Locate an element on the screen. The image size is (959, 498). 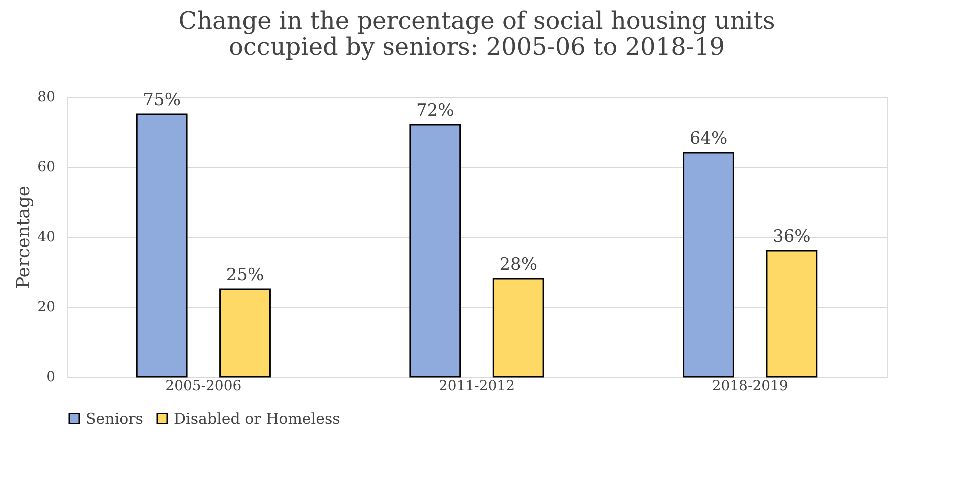
x-tick-label: 2005-2006 is located at coordinates (204, 386).